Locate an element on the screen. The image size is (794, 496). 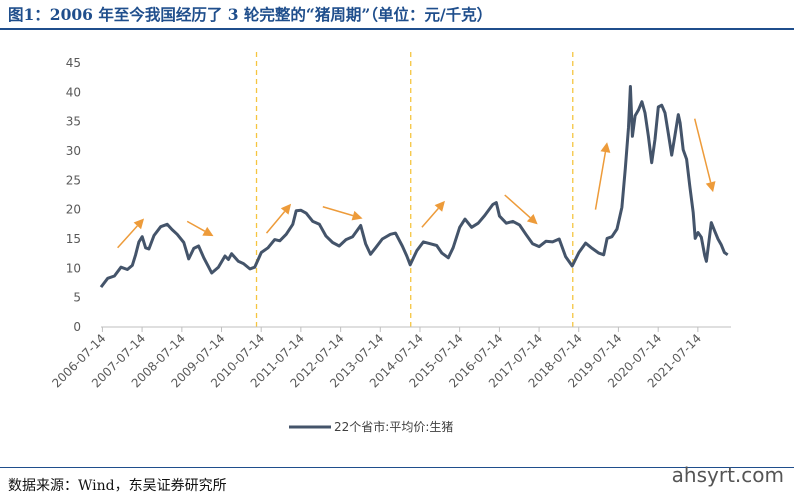
y-axis: 0 5 10 15 20 25 30 35 40 45 is located at coordinates (73, 195).